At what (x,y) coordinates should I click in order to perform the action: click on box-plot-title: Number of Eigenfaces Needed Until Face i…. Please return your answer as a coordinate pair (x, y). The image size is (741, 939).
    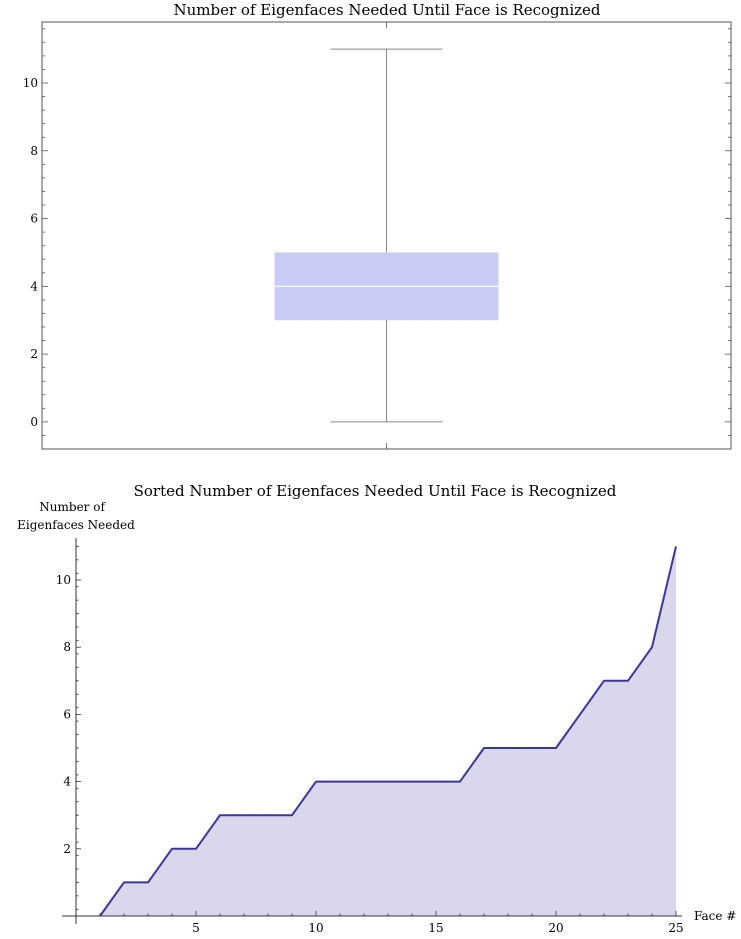
    Looking at the image, I should click on (386, 10).